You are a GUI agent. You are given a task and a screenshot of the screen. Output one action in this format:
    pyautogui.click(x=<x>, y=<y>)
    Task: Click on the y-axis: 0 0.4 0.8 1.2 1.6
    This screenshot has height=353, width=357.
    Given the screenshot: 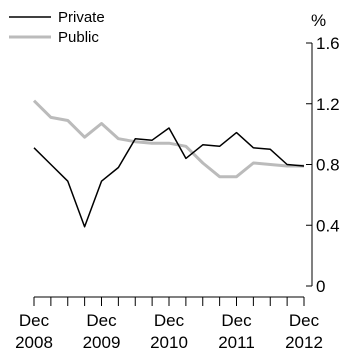 What is the action you would take?
    pyautogui.click(x=323, y=165)
    